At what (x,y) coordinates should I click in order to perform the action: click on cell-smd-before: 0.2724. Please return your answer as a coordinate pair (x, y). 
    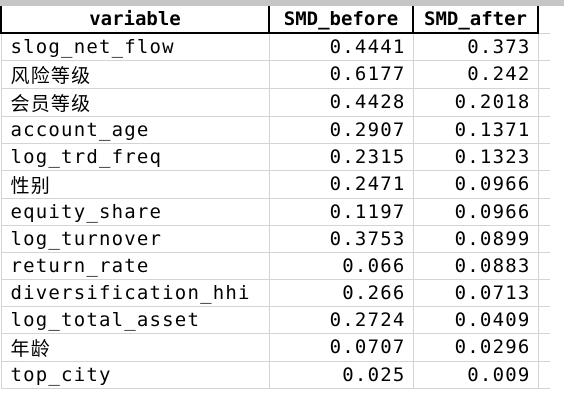
    Looking at the image, I should click on (341, 319).